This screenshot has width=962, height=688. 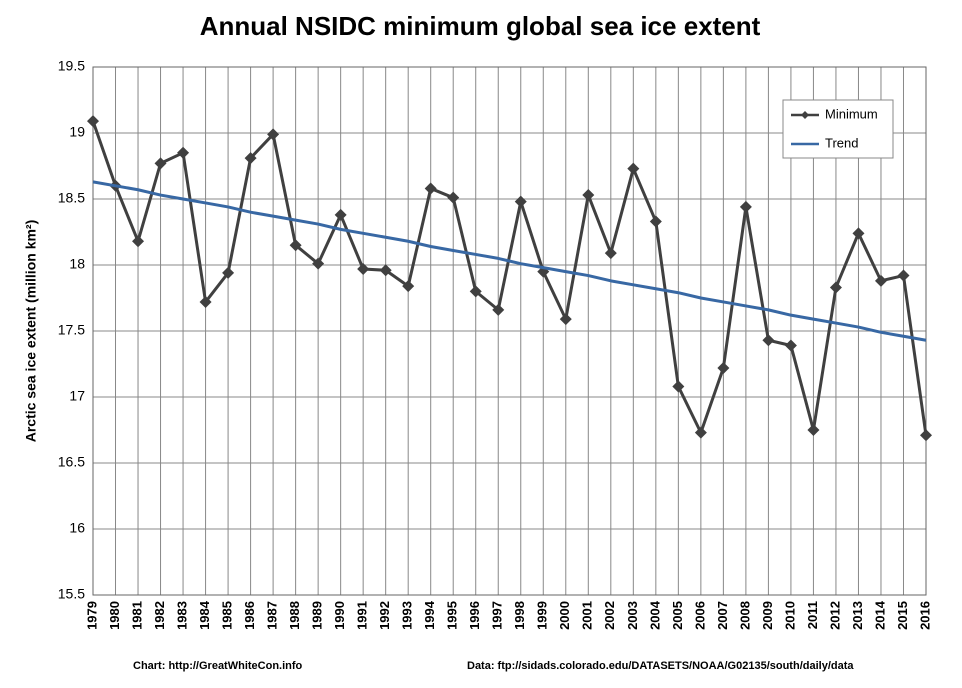 I want to click on x-tick-label: 1992, so click(x=384, y=615).